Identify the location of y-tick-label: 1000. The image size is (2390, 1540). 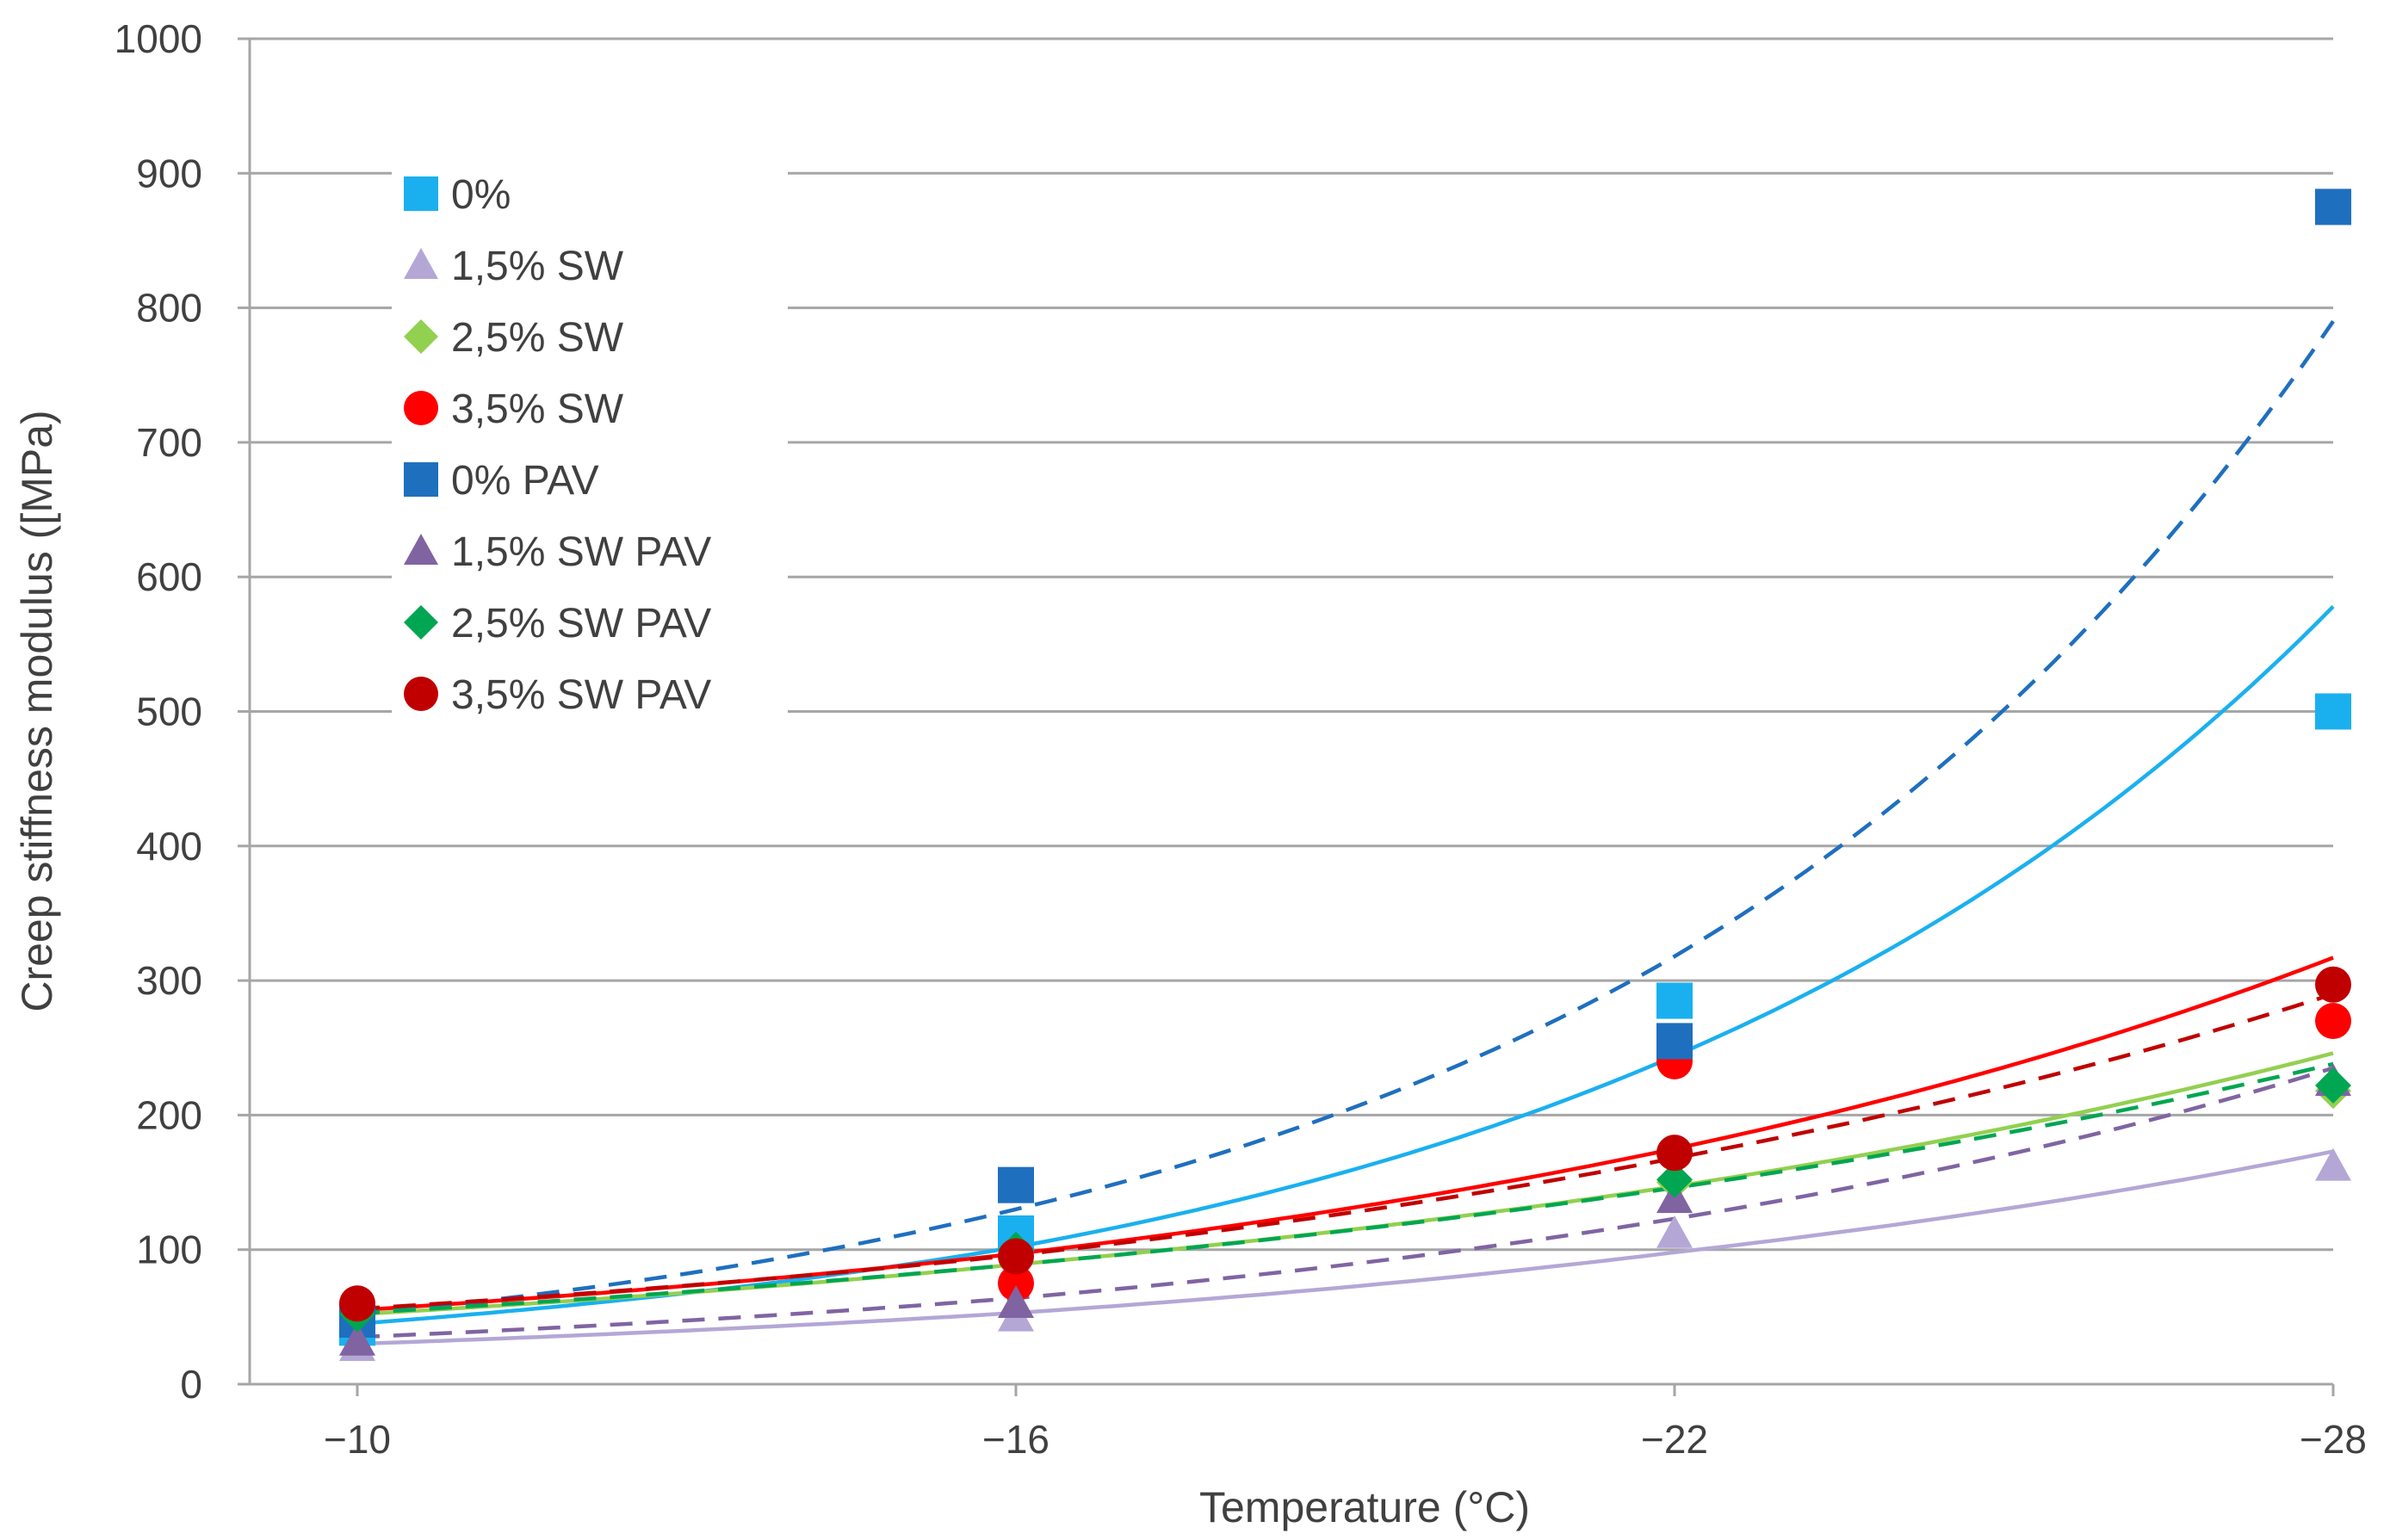
(158, 38).